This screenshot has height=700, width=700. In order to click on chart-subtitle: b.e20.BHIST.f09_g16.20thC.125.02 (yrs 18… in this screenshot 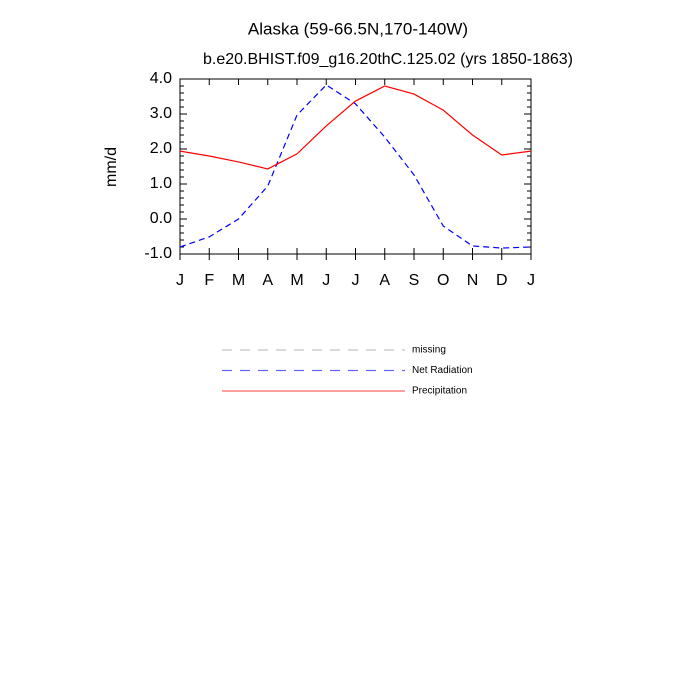, I will do `click(388, 59)`.